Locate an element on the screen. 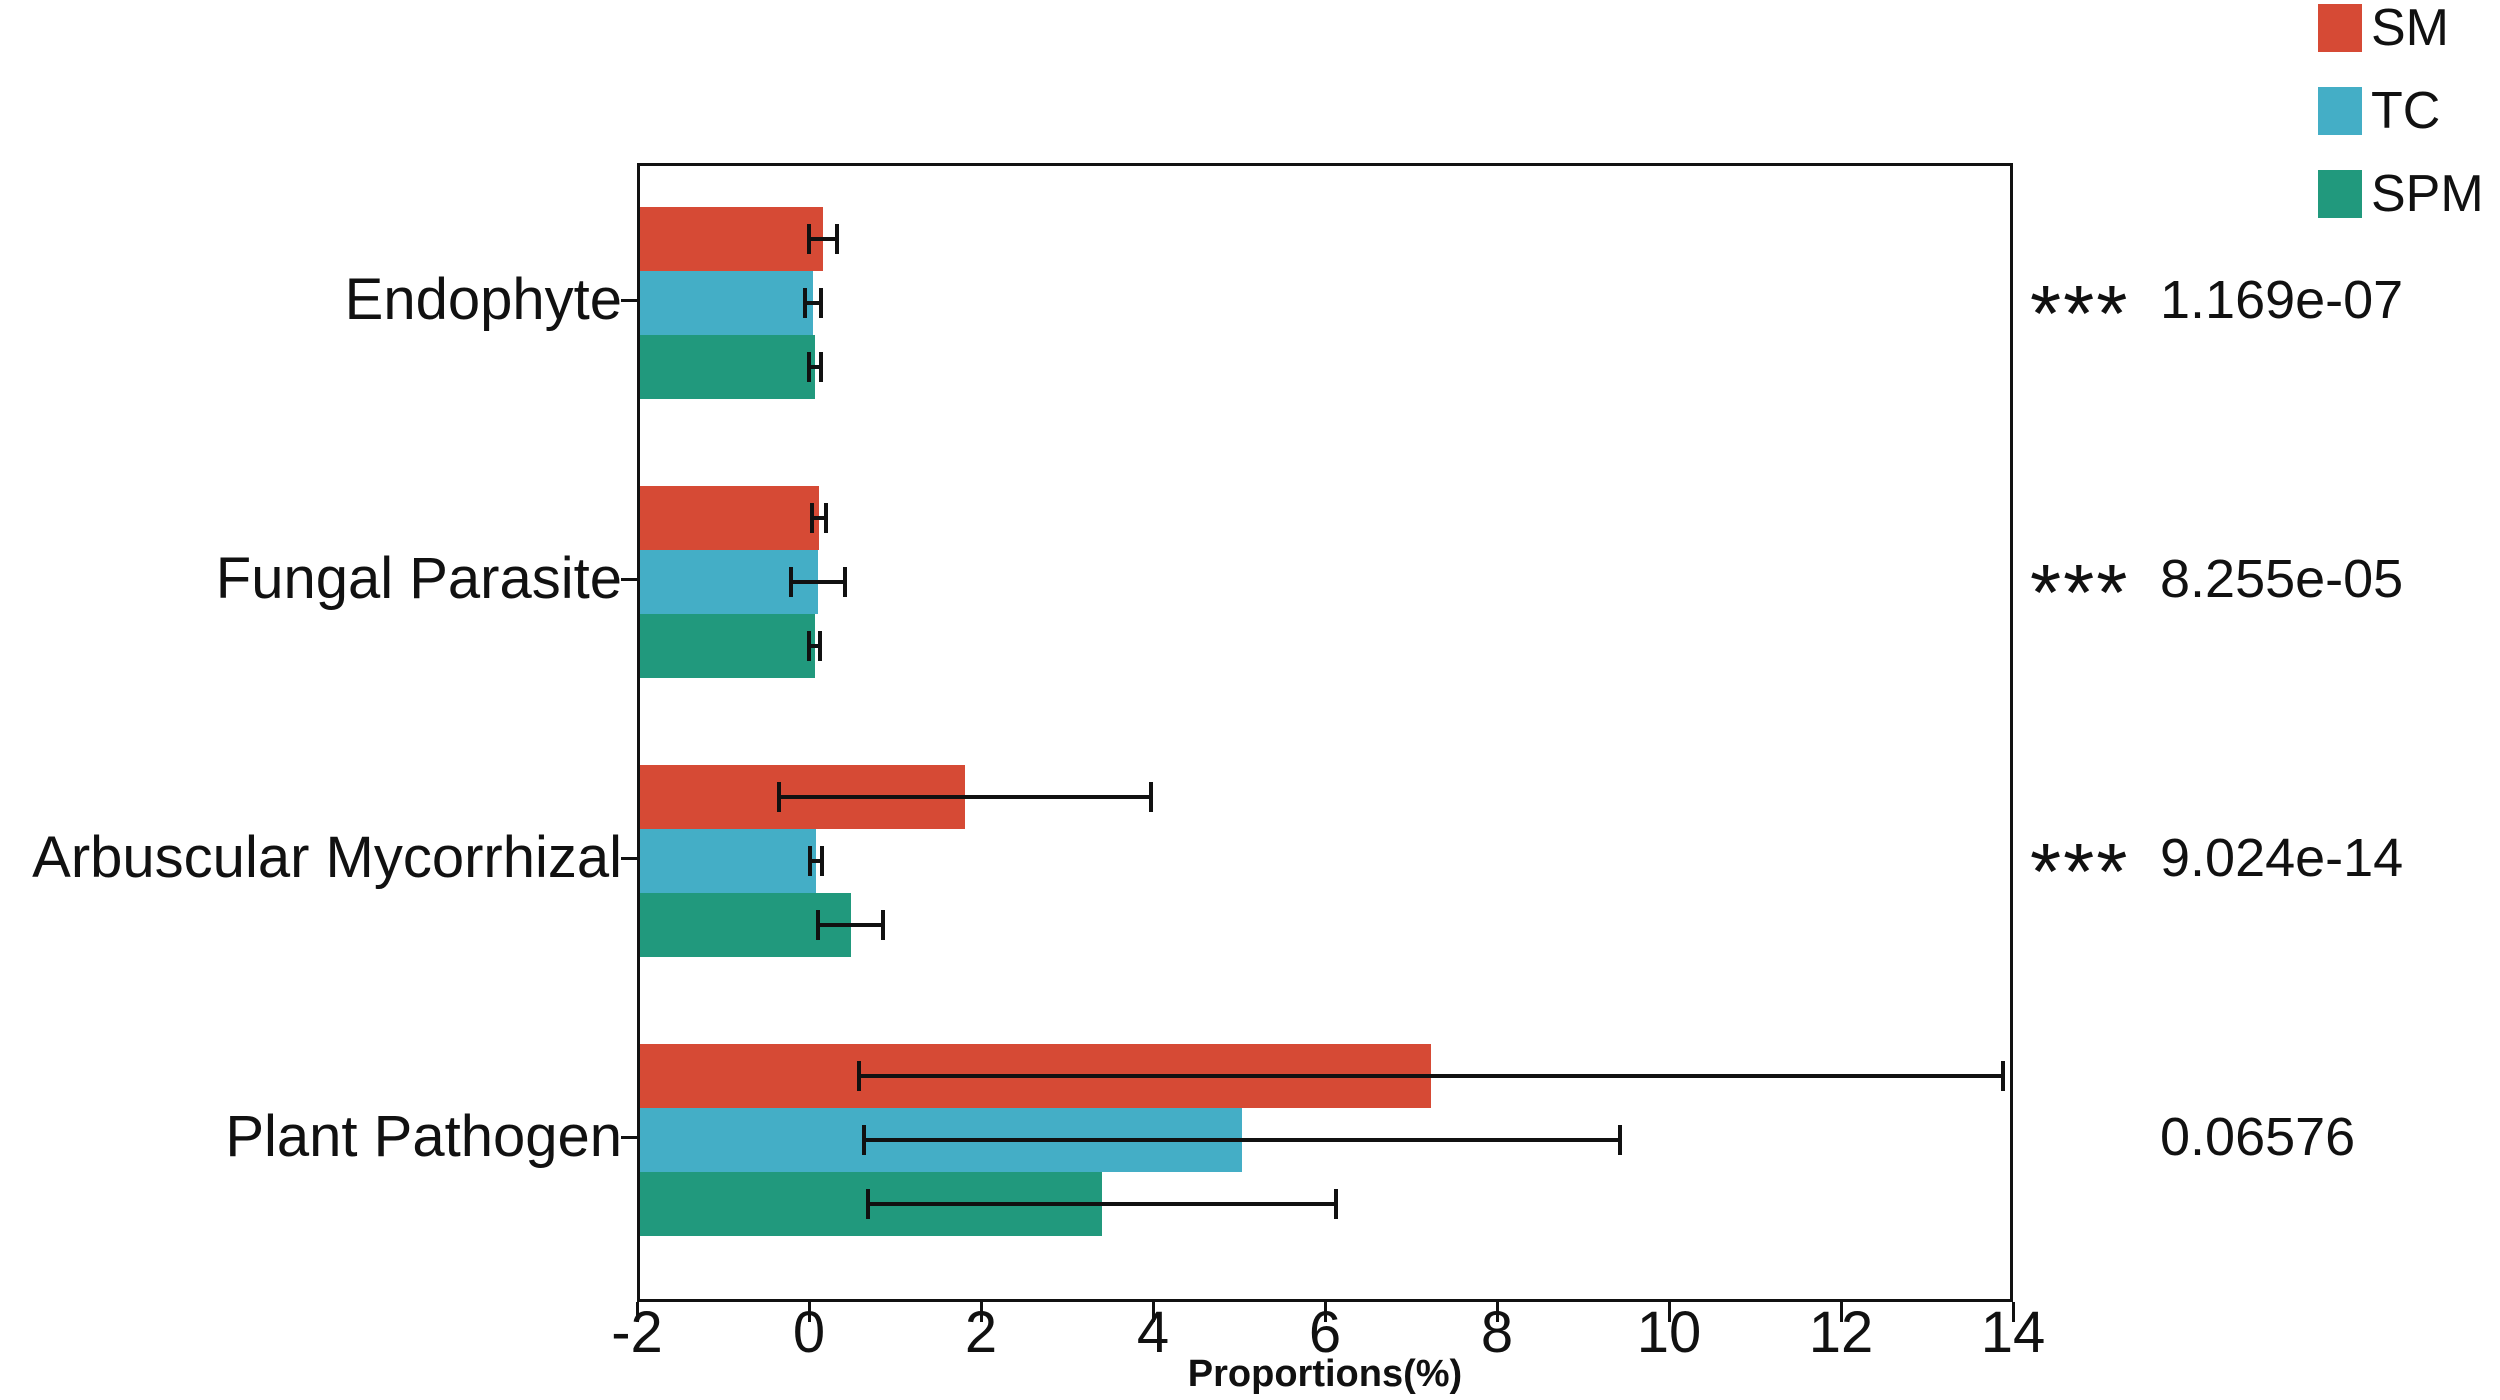 The height and width of the screenshot is (1400, 2500). x-tick-label: 0 is located at coordinates (809, 1332).